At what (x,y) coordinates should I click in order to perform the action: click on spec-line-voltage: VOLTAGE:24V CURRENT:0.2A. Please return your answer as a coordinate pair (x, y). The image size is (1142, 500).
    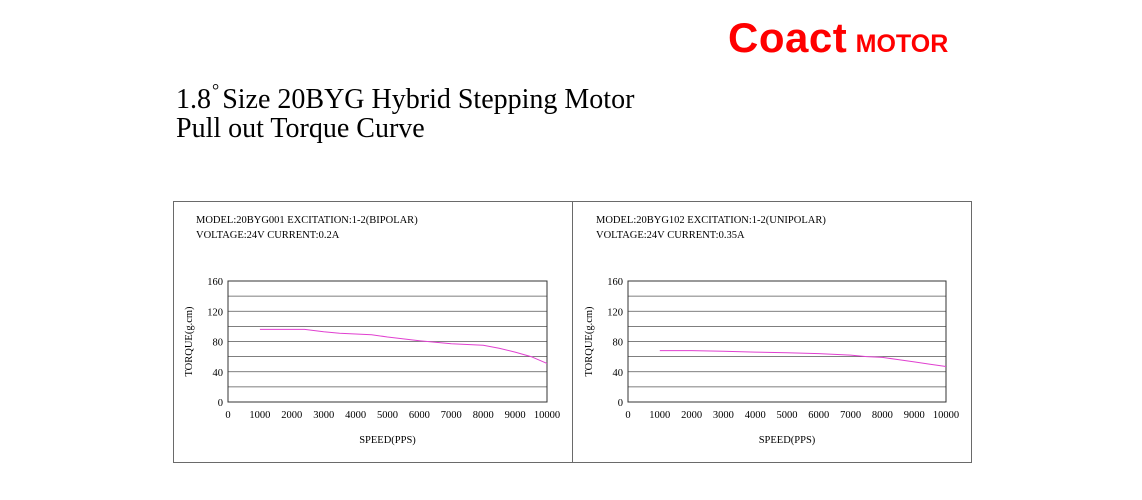
    Looking at the image, I should click on (268, 235).